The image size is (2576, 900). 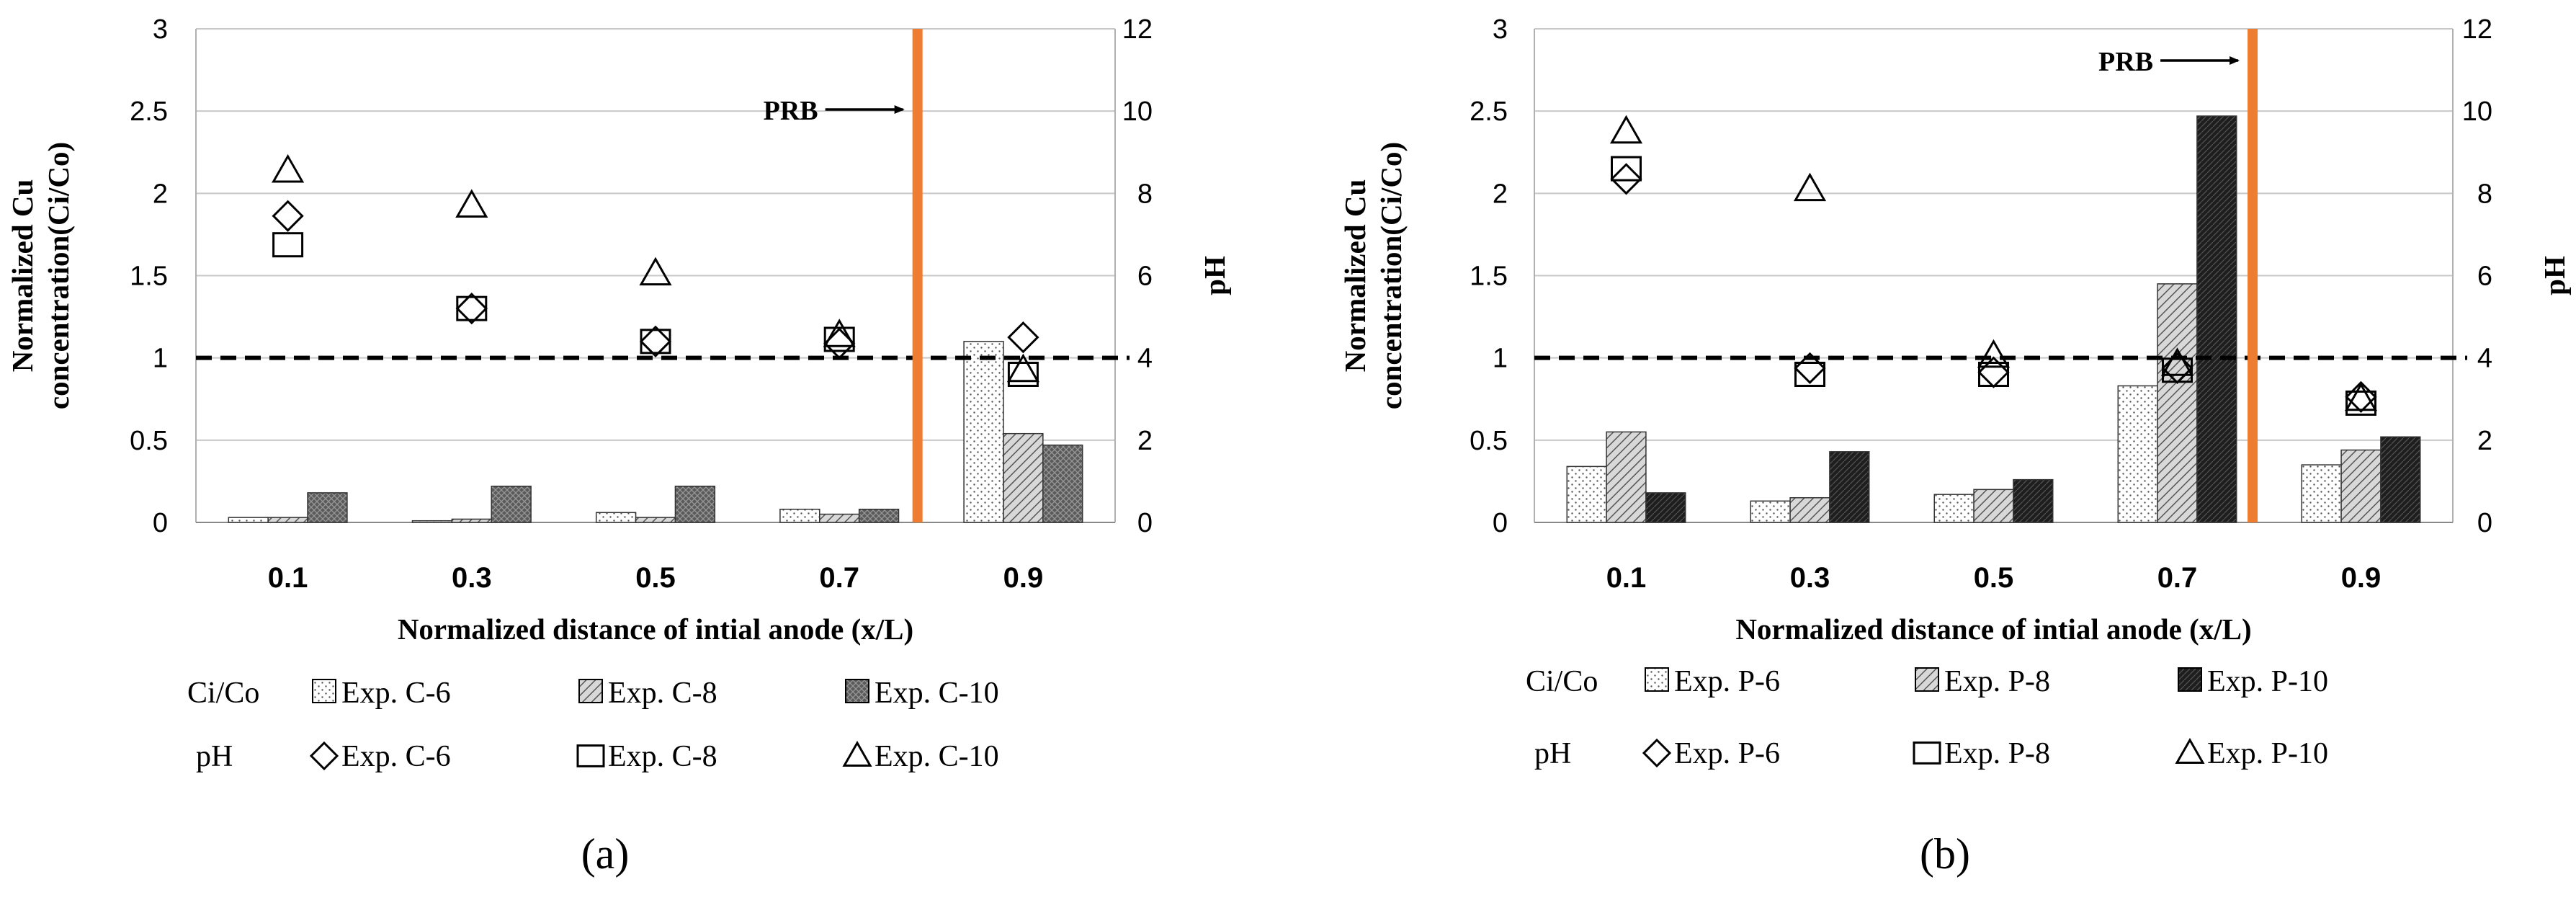 What do you see at coordinates (2484, 277) in the screenshot?
I see `y2-tick-label: 6` at bounding box center [2484, 277].